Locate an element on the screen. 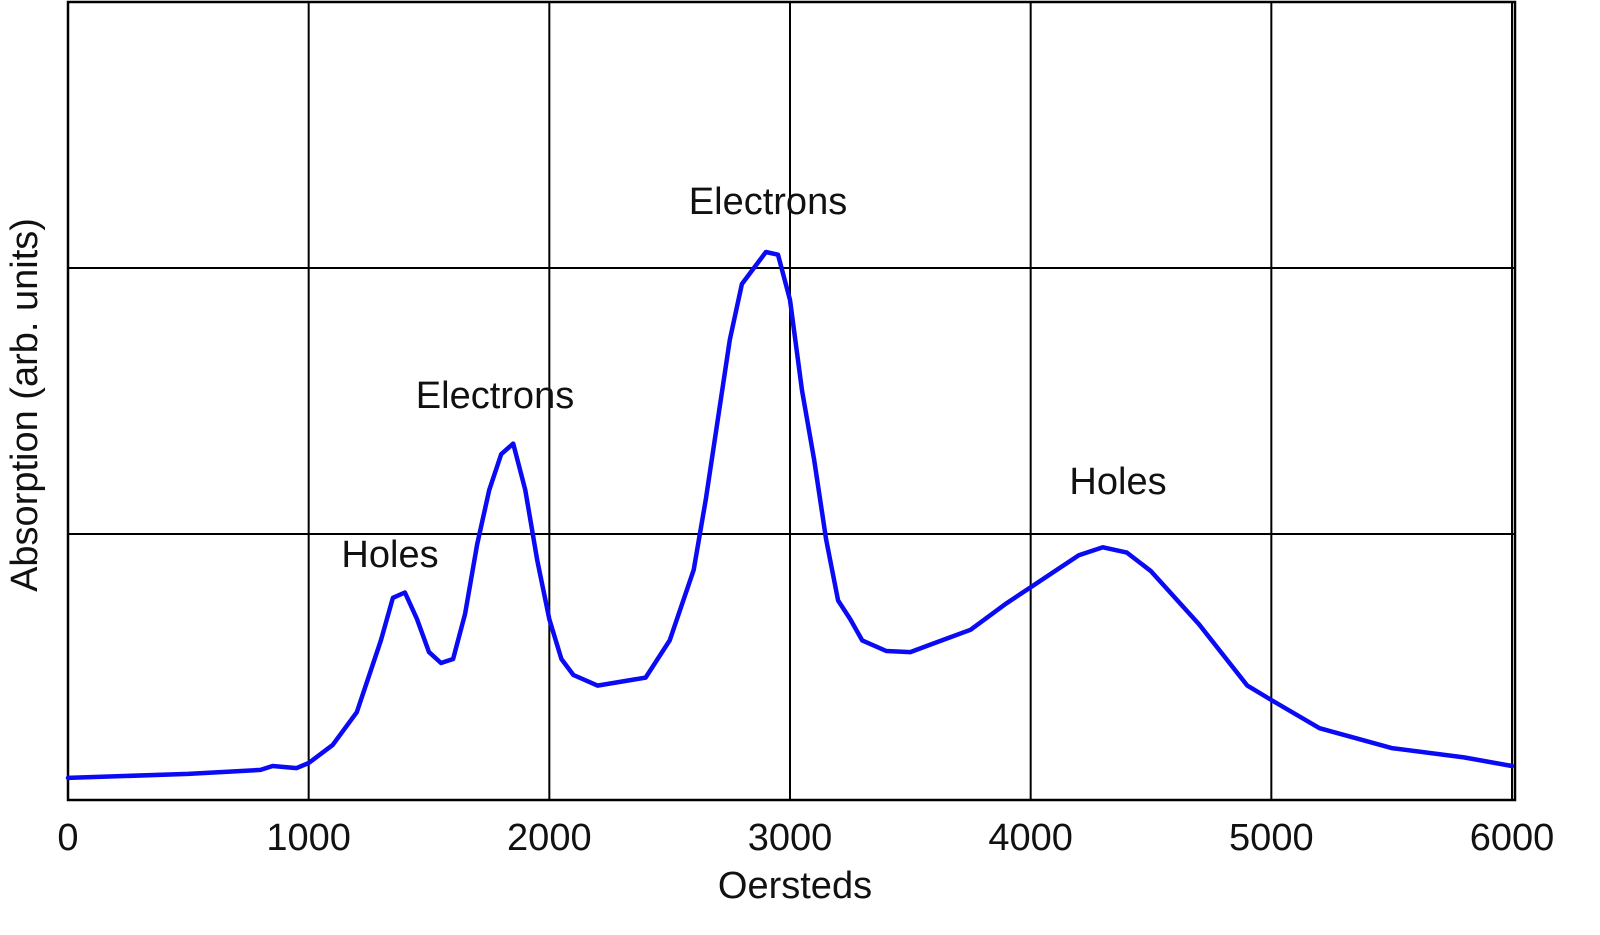 The height and width of the screenshot is (935, 1600). x-axis-label: Oersteds is located at coordinates (795, 886).